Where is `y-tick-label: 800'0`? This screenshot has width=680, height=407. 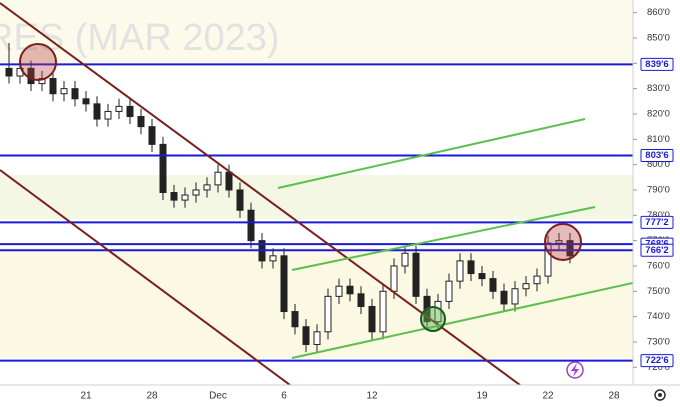
y-tick-label: 800'0 is located at coordinates (658, 164).